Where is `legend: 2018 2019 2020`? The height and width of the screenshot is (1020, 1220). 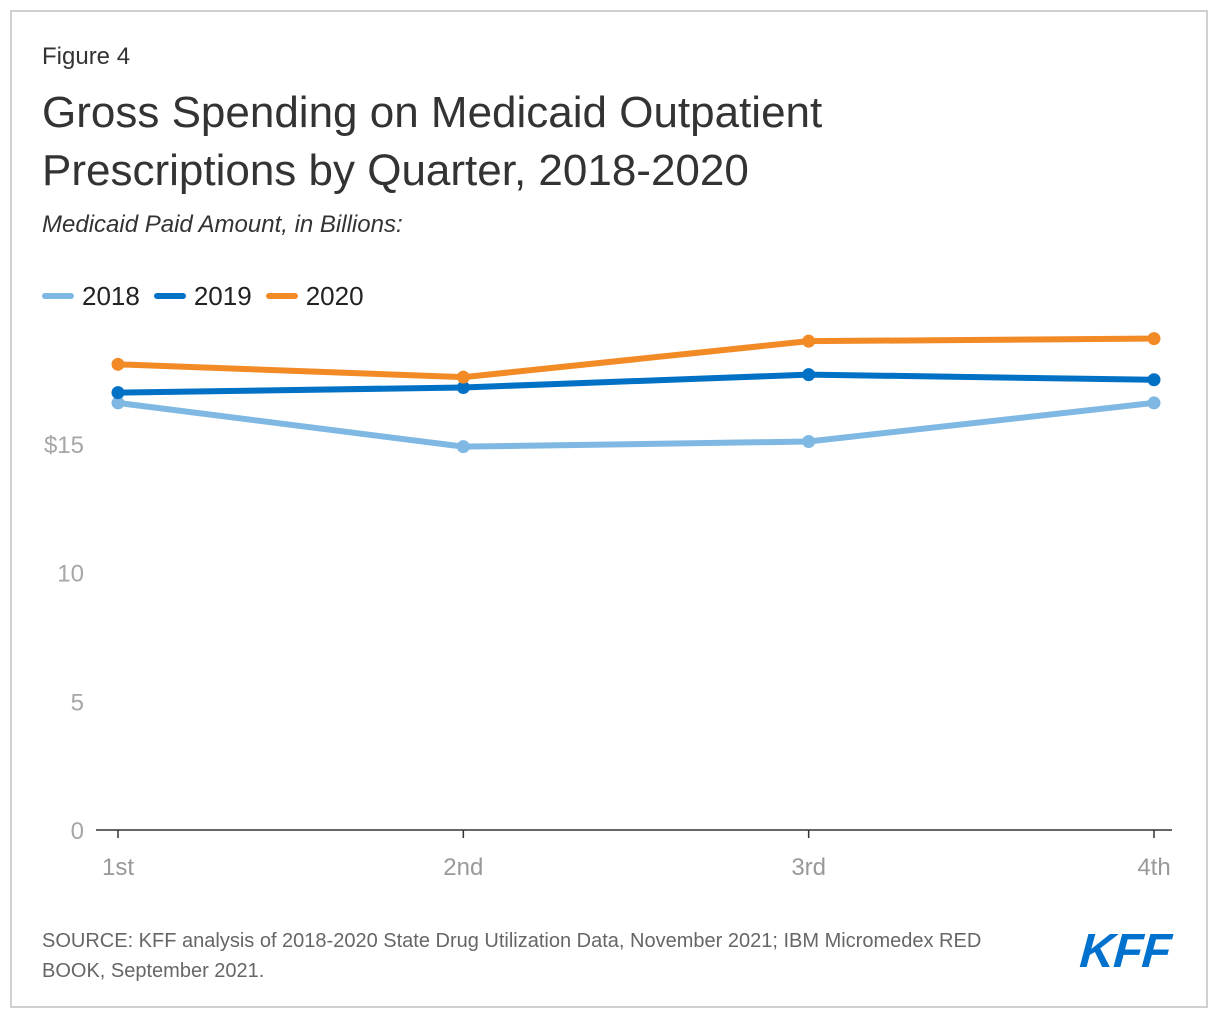 legend: 2018 2019 2020 is located at coordinates (210, 296).